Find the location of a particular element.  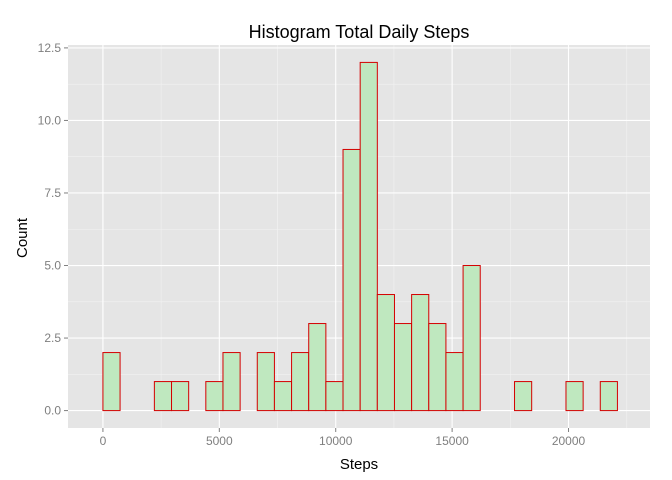

y-axis-label: Count is located at coordinates (22, 237).